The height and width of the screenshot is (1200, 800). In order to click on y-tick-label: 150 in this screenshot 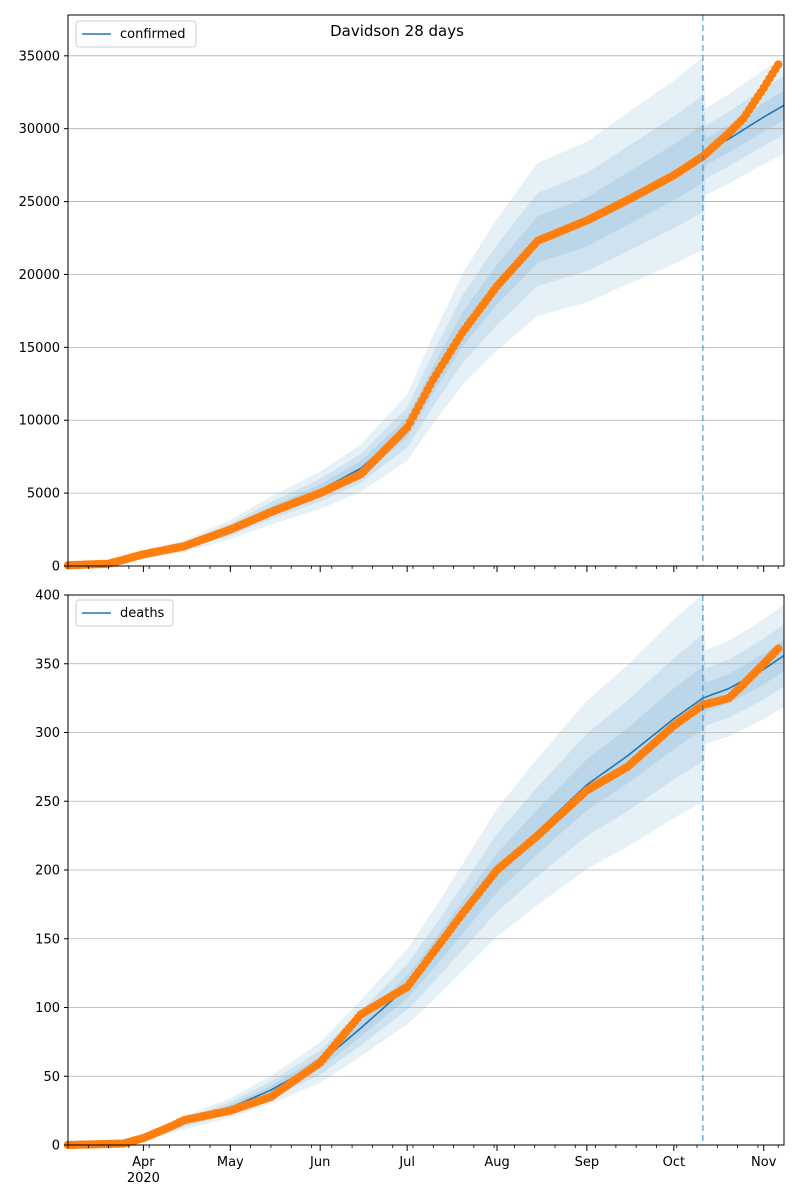, I will do `click(47, 939)`.